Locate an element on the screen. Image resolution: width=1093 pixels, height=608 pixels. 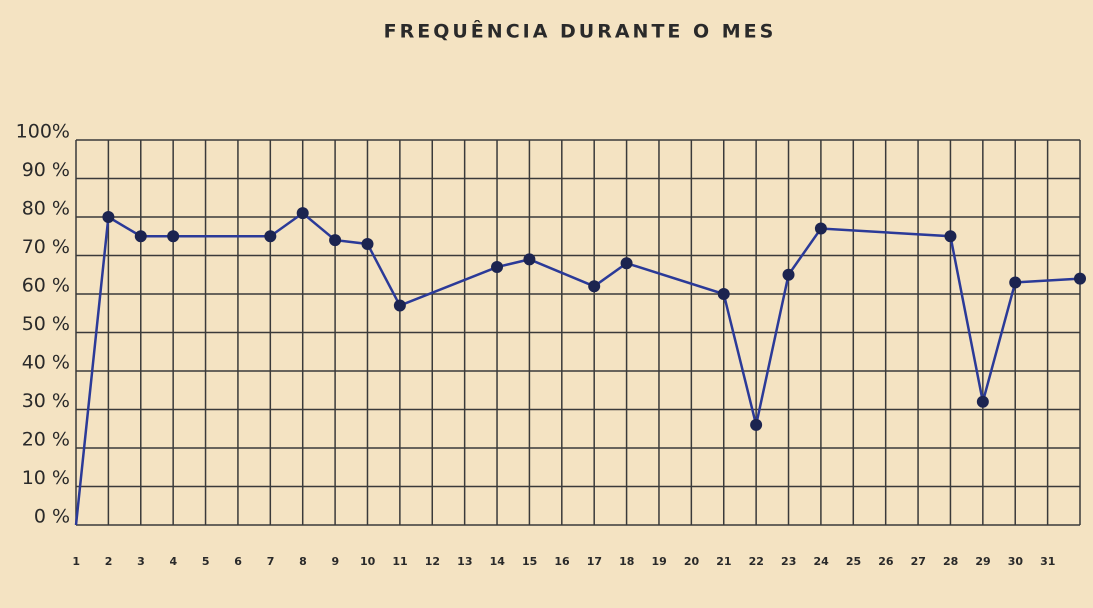
y-tick-label: 40 % is located at coordinates (46, 363).